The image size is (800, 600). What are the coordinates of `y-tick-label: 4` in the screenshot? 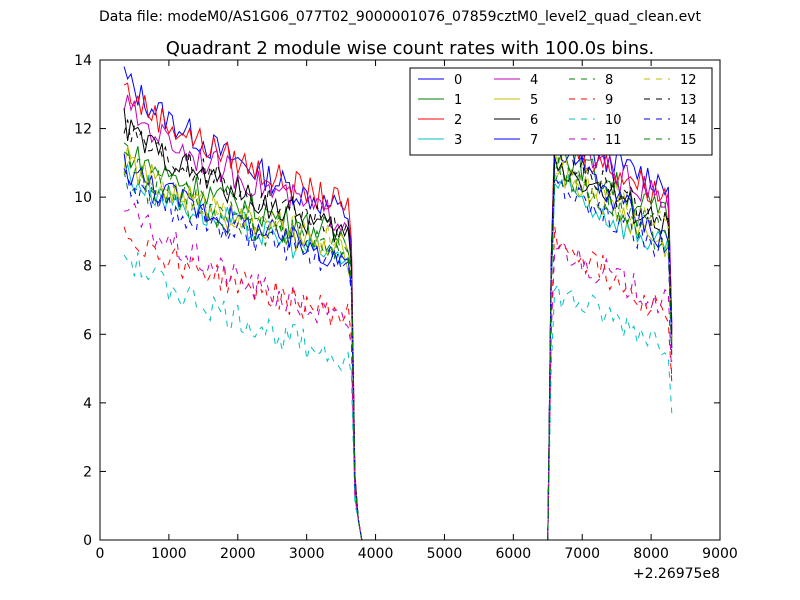 It's located at (87, 404).